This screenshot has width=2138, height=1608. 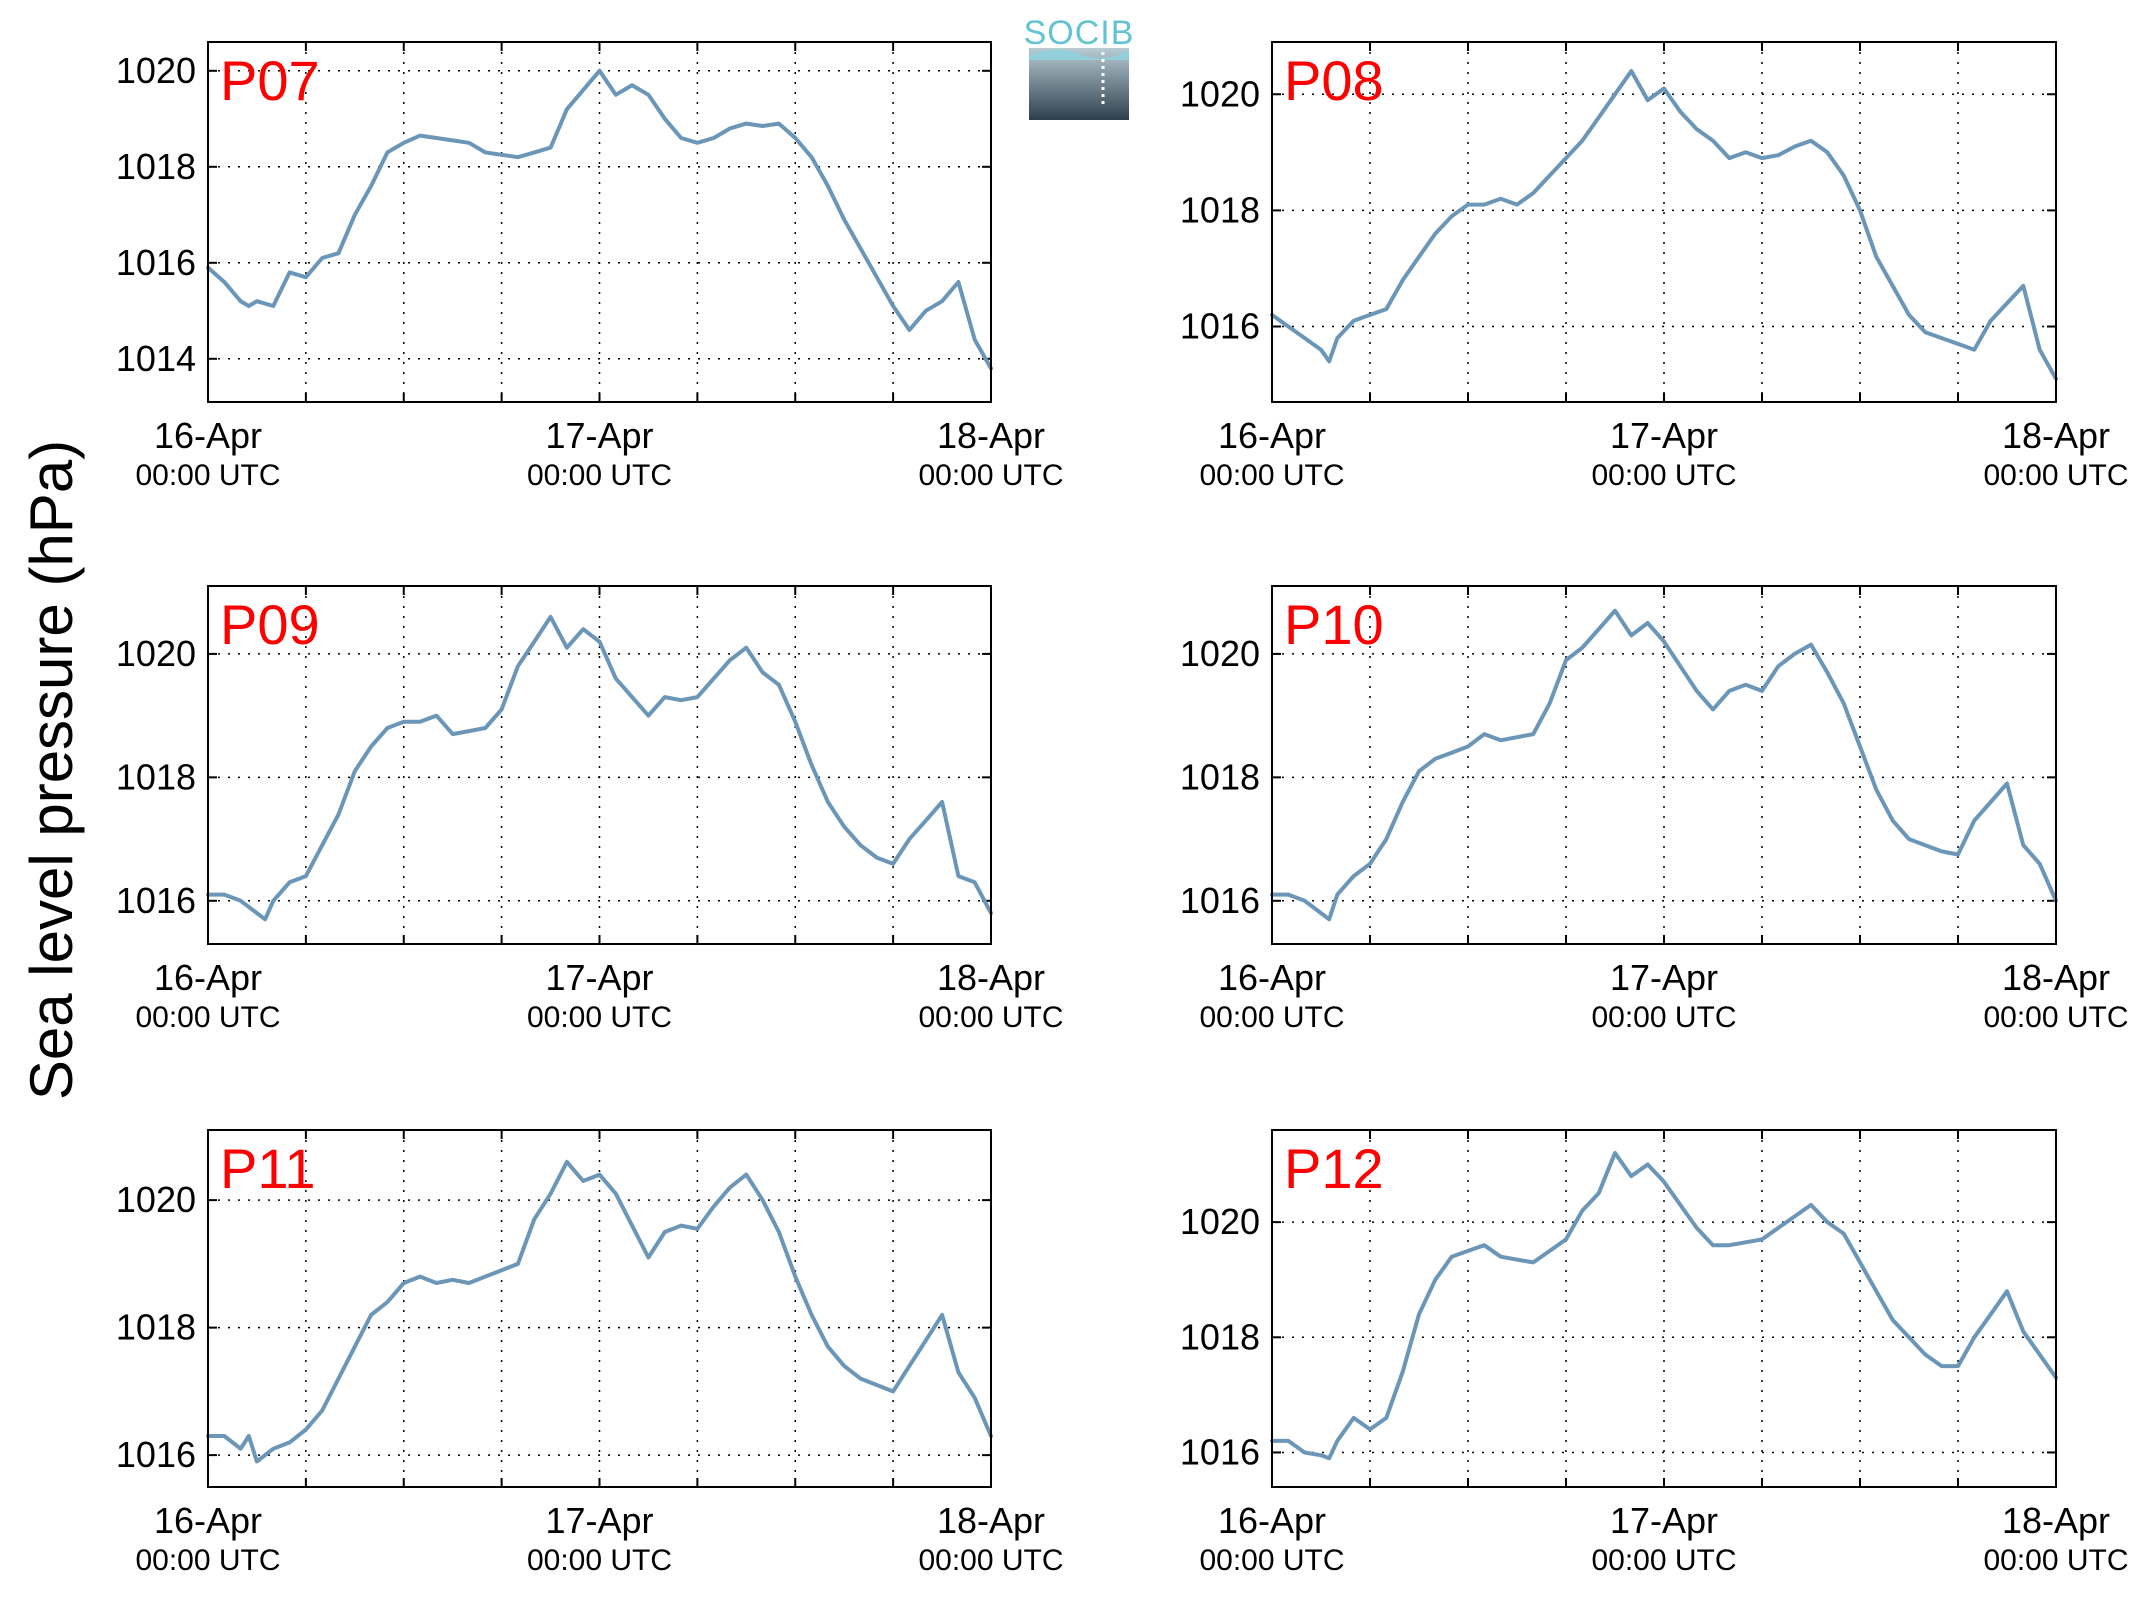 I want to click on y-tick-label-p07: 1014, so click(x=156, y=358).